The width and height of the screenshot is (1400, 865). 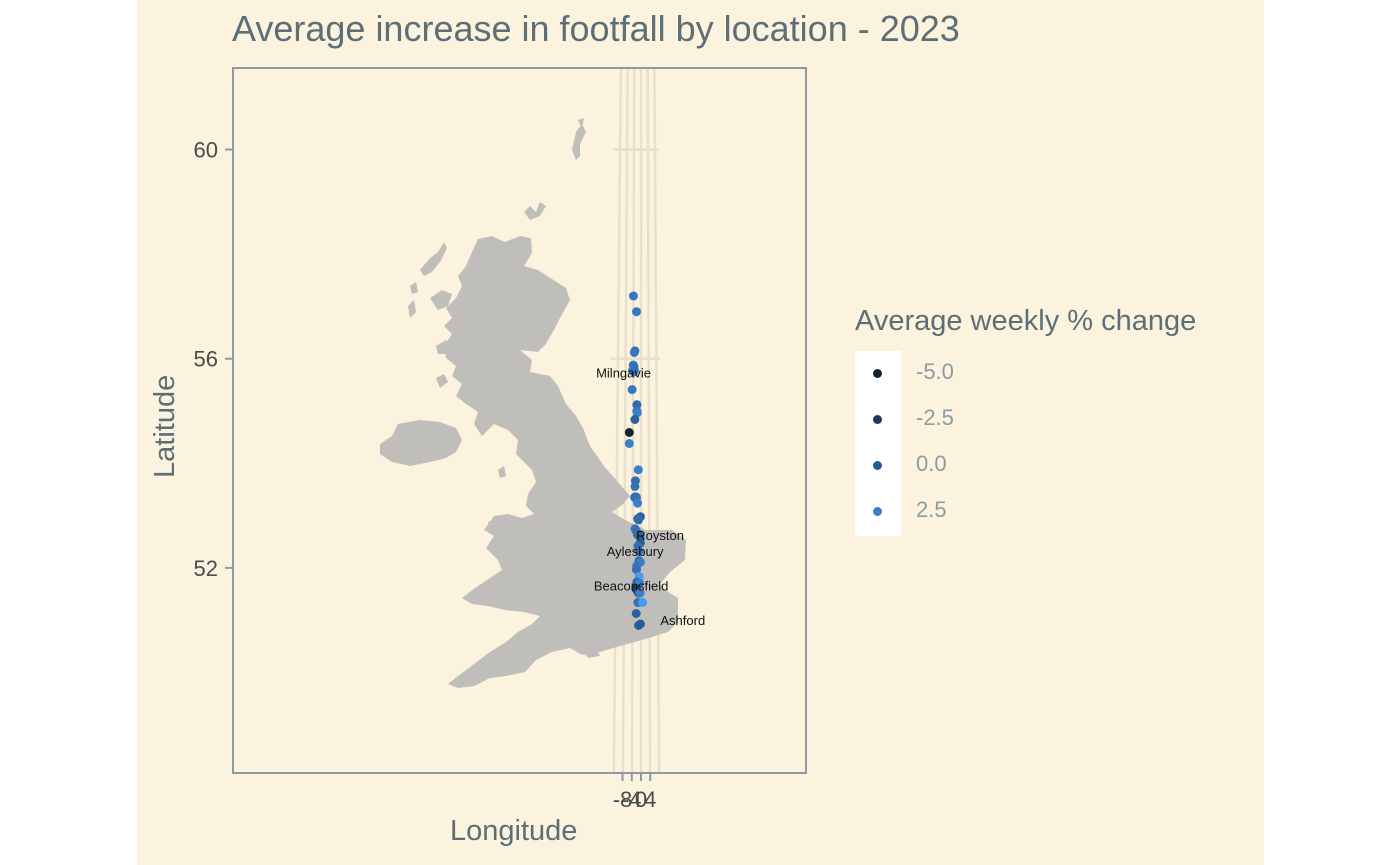 I want to click on x-tick-label: -4, so click(x=632, y=799).